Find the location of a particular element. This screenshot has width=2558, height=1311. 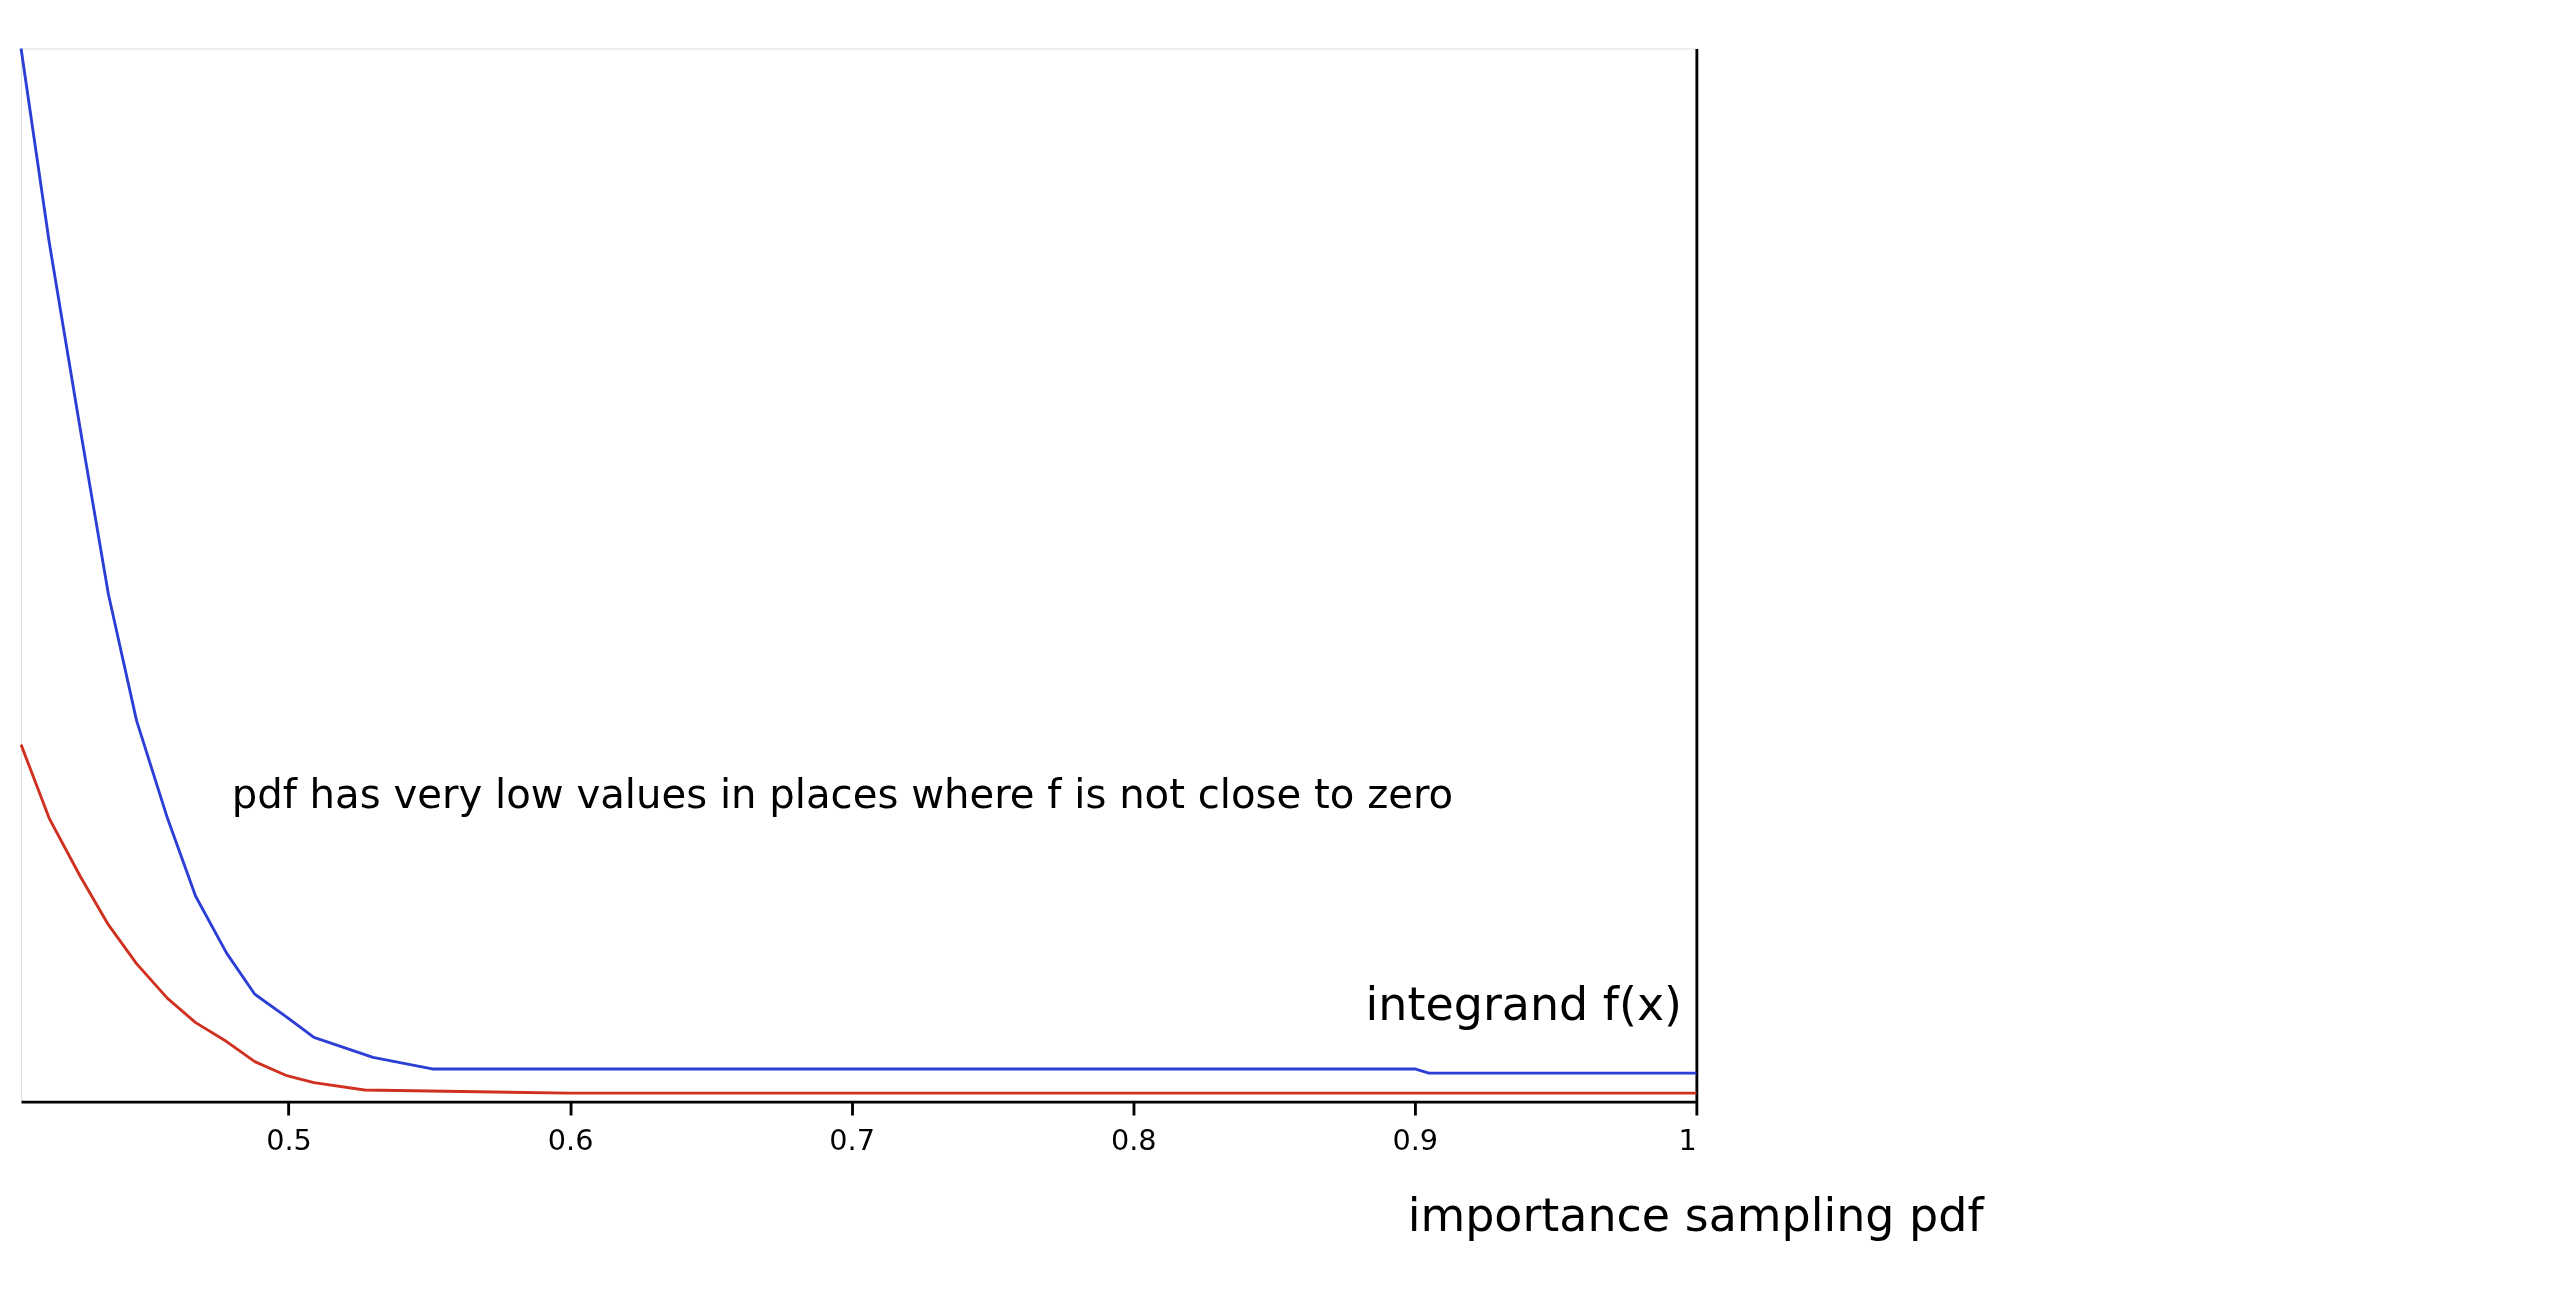

x-tick-label: 0.8 is located at coordinates (1133, 1139).